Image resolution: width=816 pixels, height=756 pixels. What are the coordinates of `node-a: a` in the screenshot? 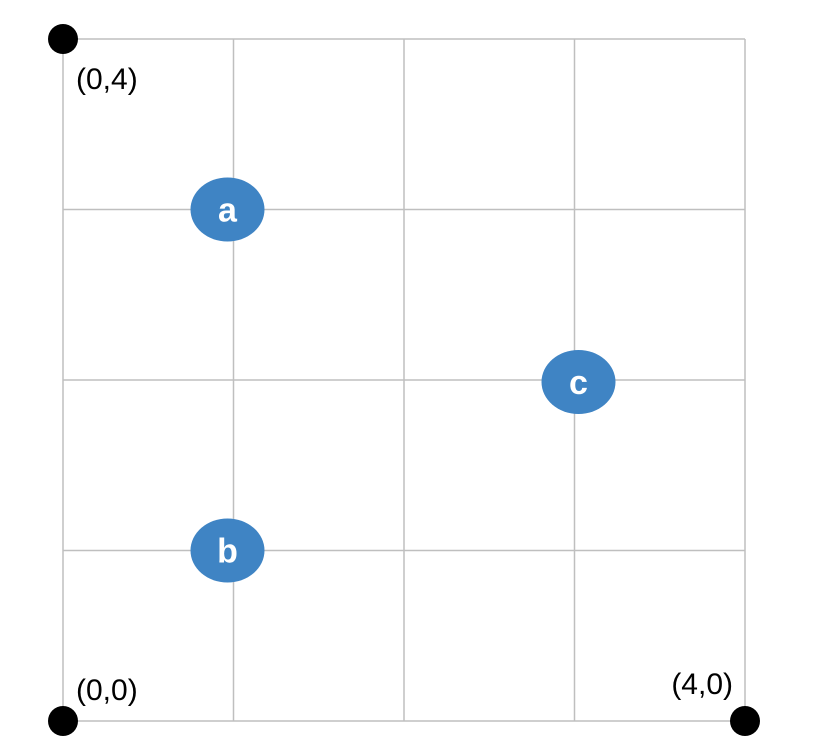 It's located at (227, 209).